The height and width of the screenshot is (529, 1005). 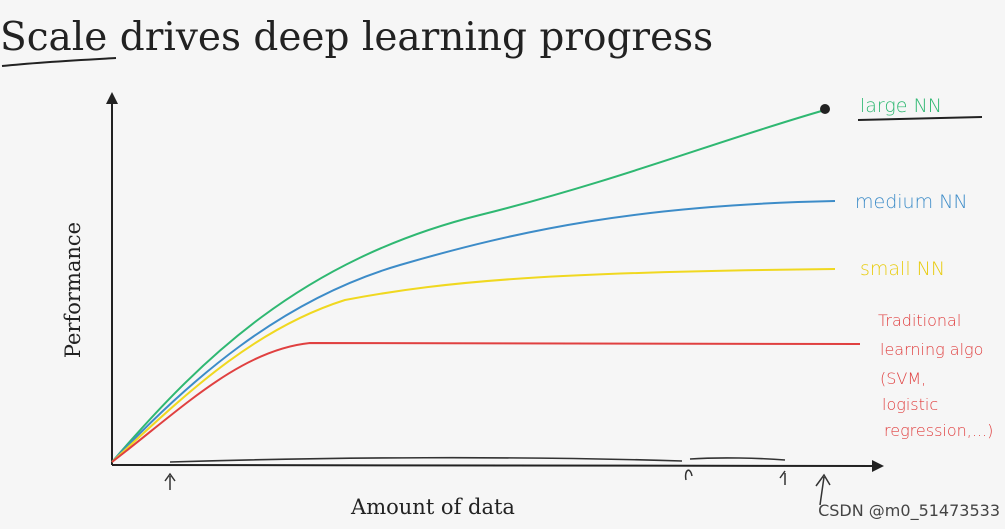 What do you see at coordinates (911, 202) in the screenshot?
I see `medium-nn-label: medium NN` at bounding box center [911, 202].